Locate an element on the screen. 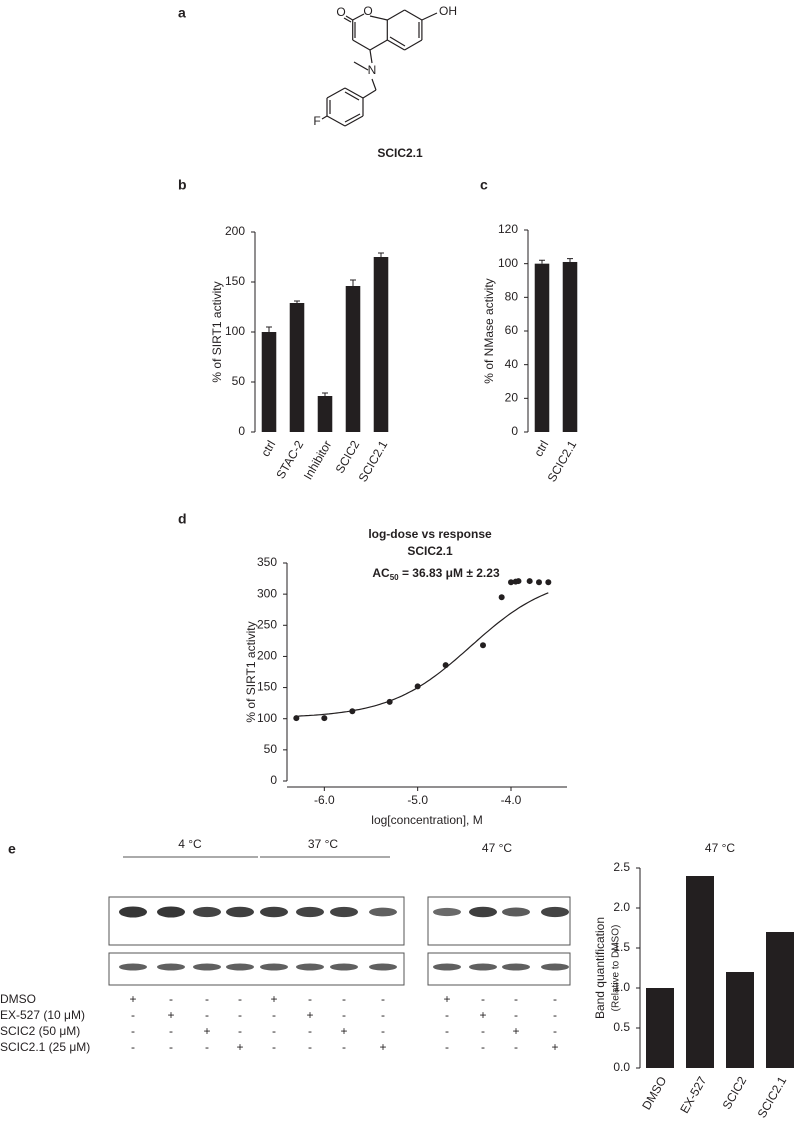 The width and height of the screenshot is (800, 1128). y-tick-label: 200 is located at coordinates (267, 656).